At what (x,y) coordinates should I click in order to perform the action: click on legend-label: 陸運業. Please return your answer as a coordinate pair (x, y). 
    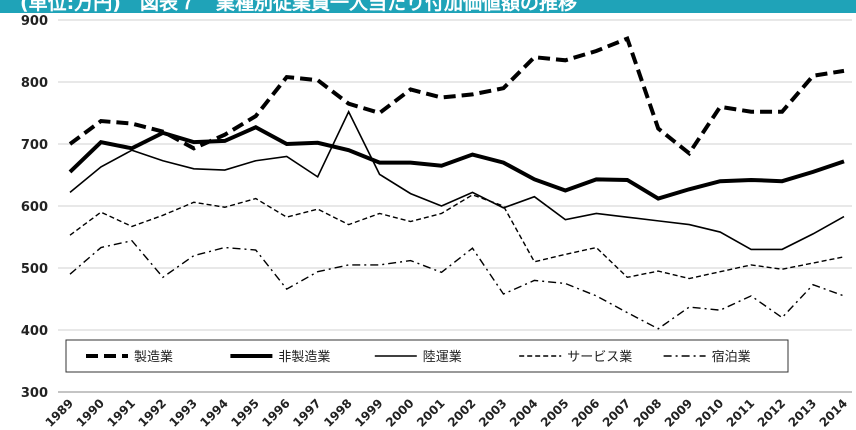
    Looking at the image, I should click on (442, 357).